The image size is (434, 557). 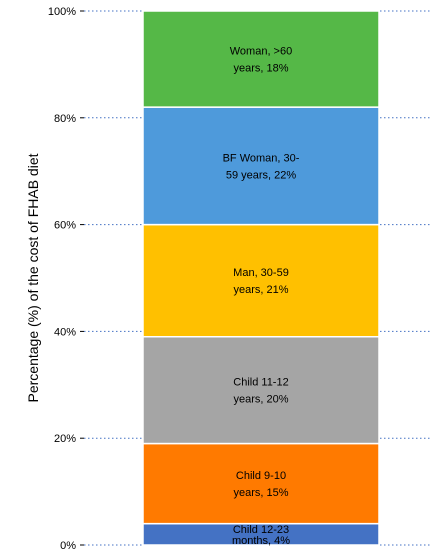 I want to click on y-axis-ticks: 0% 20% 40% 60% 80% 100%, so click(x=66, y=279).